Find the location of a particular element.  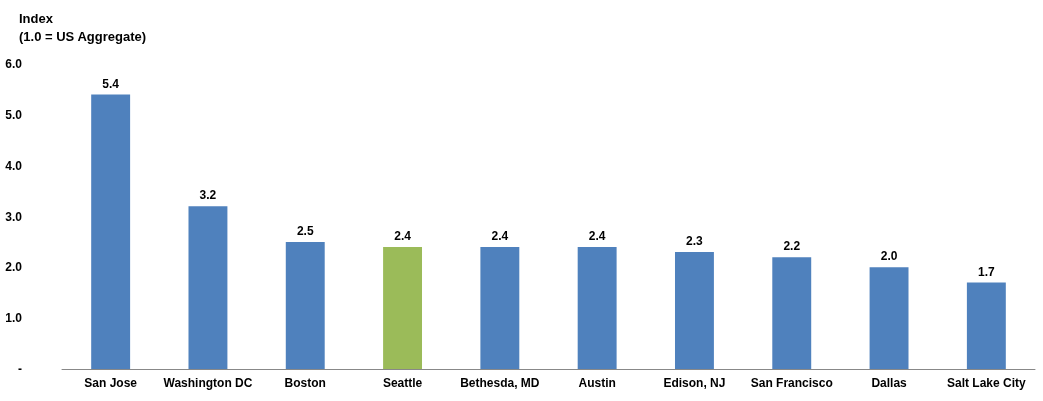

x-tick-label: San Jose is located at coordinates (111, 383).